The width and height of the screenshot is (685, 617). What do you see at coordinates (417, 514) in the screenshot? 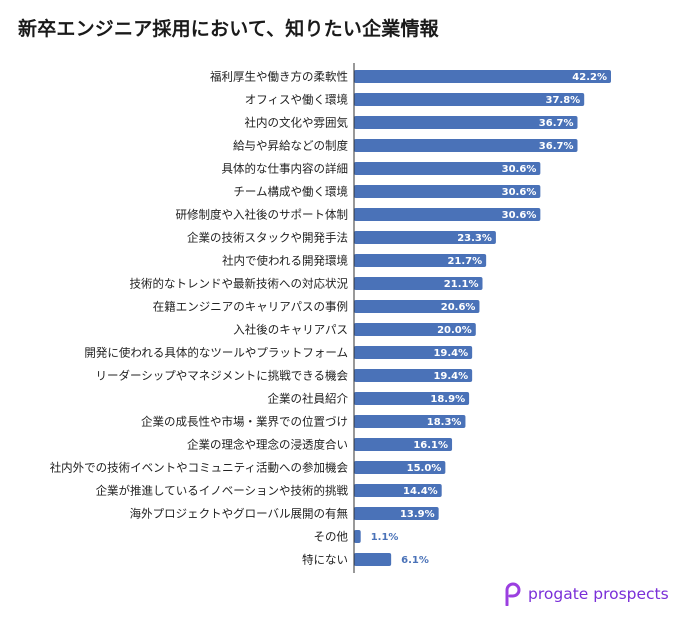
I see `data-label: 13.9%` at bounding box center [417, 514].